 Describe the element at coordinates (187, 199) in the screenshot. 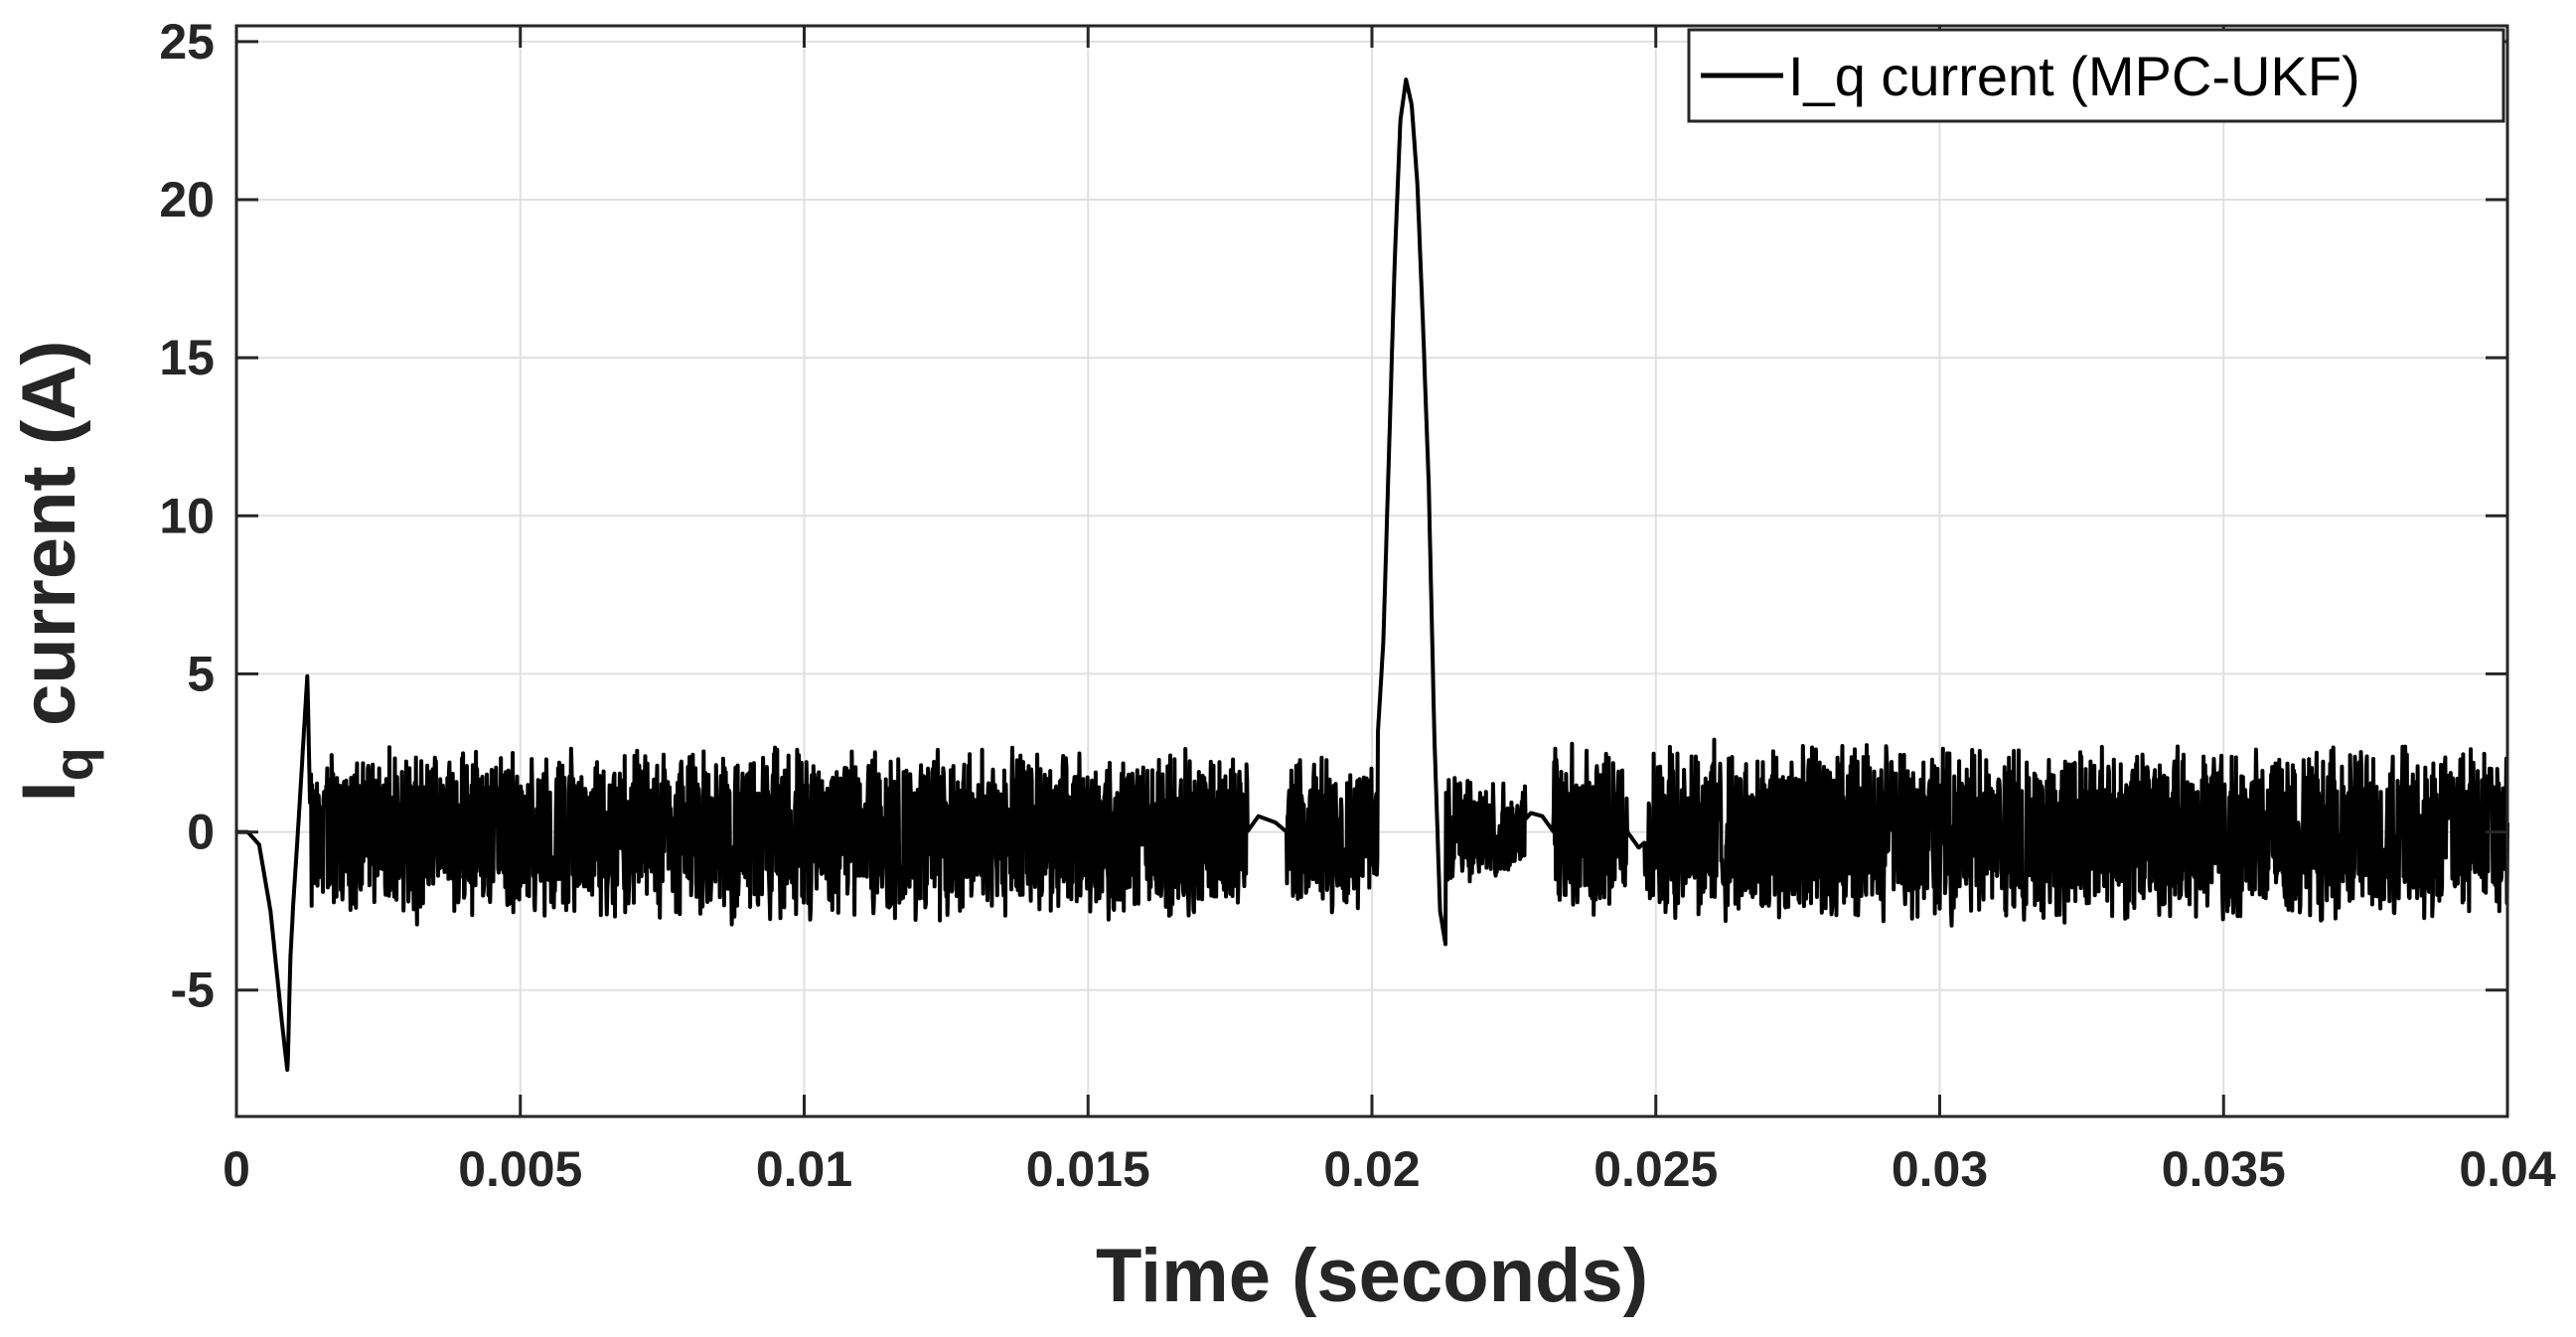

I see `y-tick-label: 20` at that location.